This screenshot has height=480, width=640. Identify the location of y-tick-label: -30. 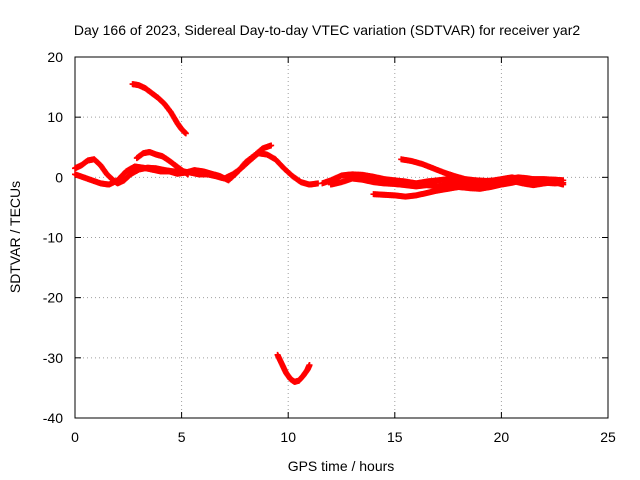
(53, 358).